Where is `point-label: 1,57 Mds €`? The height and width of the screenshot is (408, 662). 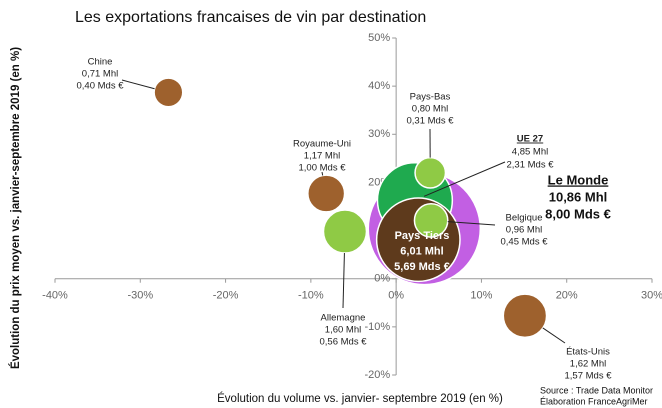
point-label: 1,57 Mds € is located at coordinates (589, 376).